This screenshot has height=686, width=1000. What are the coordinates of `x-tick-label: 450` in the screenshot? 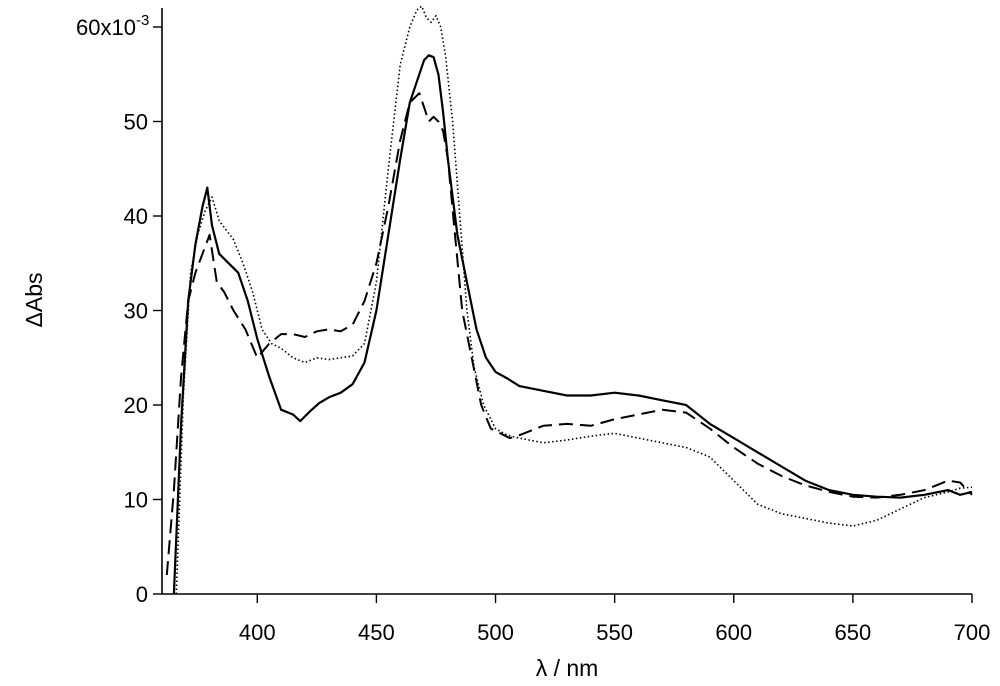 It's located at (376, 632).